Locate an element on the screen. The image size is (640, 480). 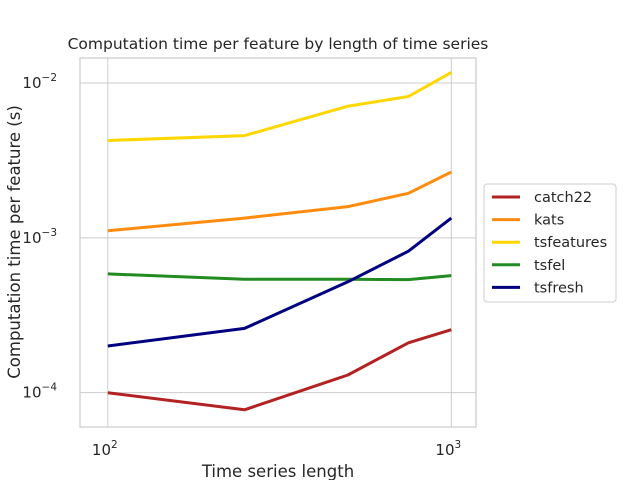
x-tick-label: 10³ is located at coordinates (448, 449).